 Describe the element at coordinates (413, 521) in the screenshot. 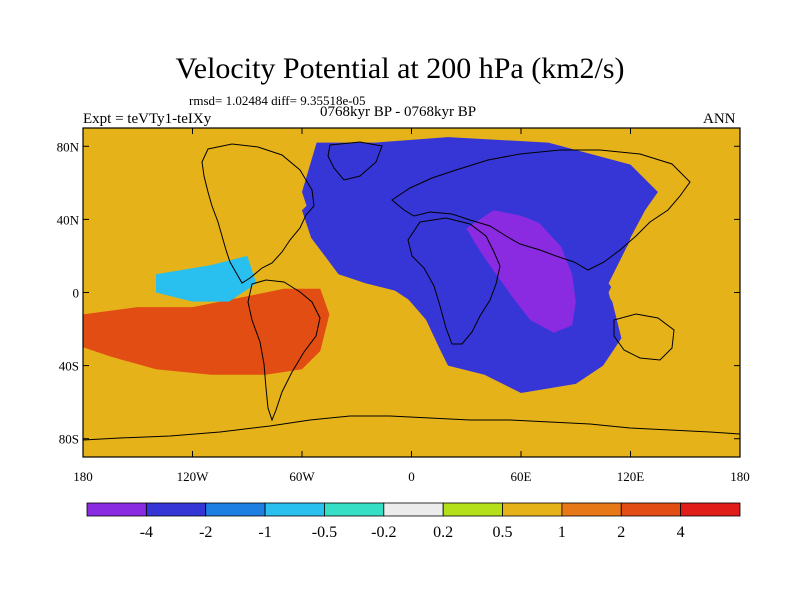

I see `colorbar: -4 -2 -1 -0.5 -0.2 0.2 0.5 1 2 4` at that location.